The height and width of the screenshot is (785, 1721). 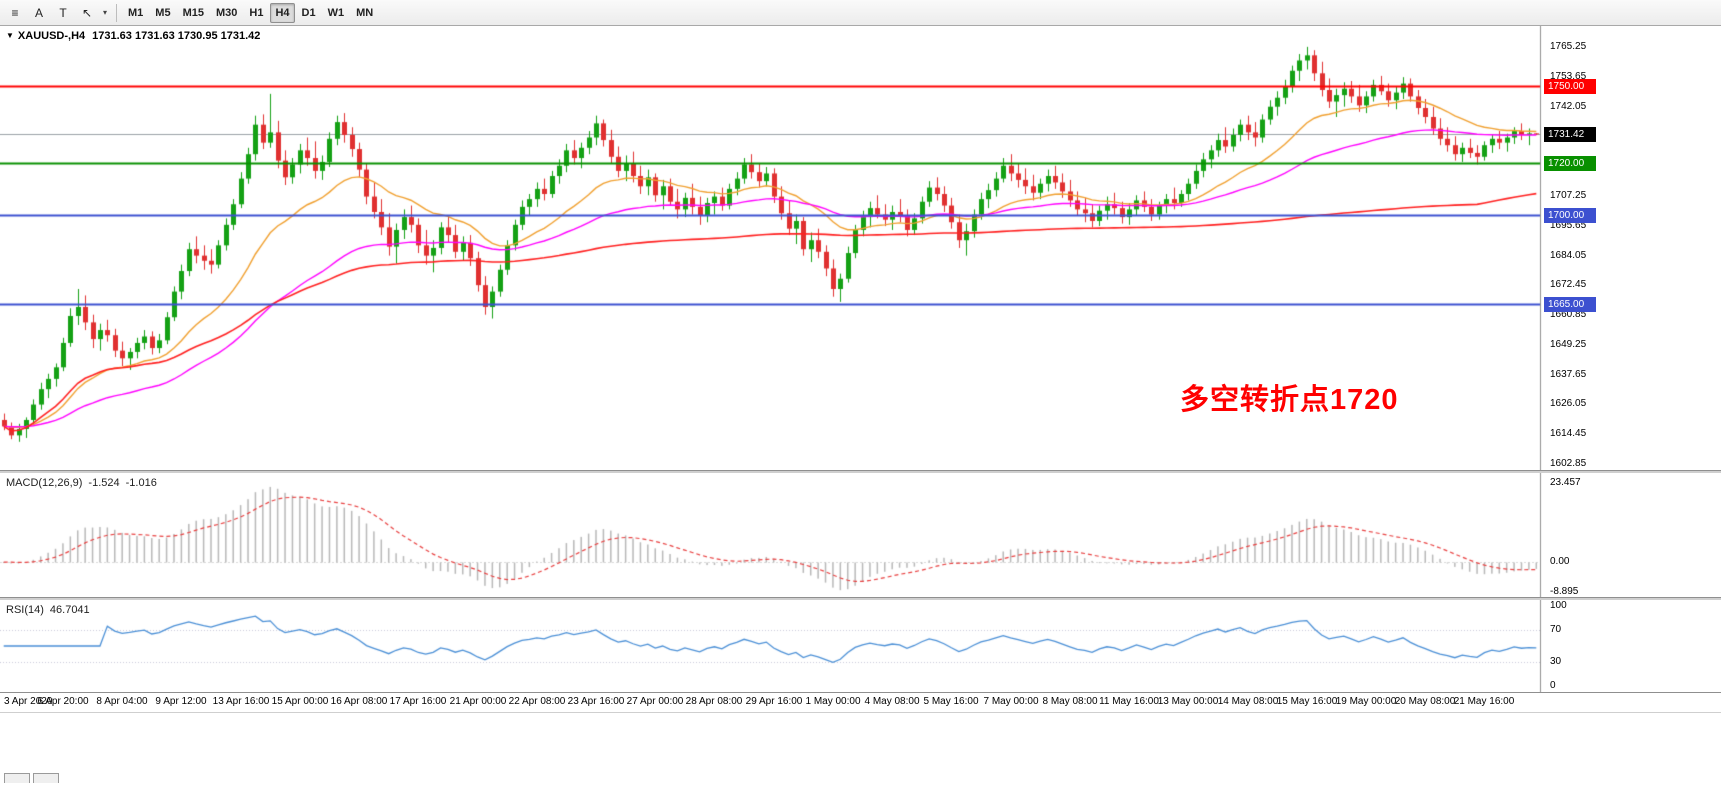 I want to click on level-price-tag: 1720.00, so click(x=1570, y=164).